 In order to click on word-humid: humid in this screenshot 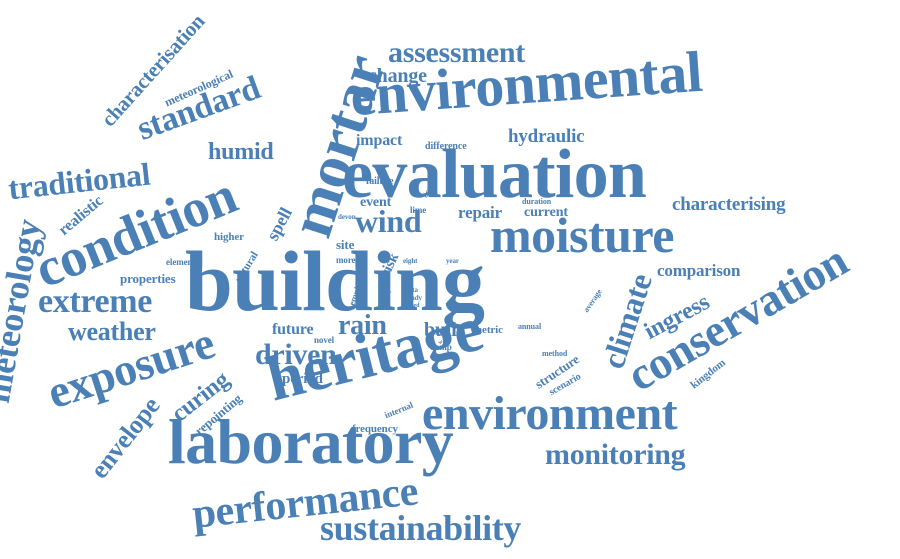, I will do `click(241, 152)`.